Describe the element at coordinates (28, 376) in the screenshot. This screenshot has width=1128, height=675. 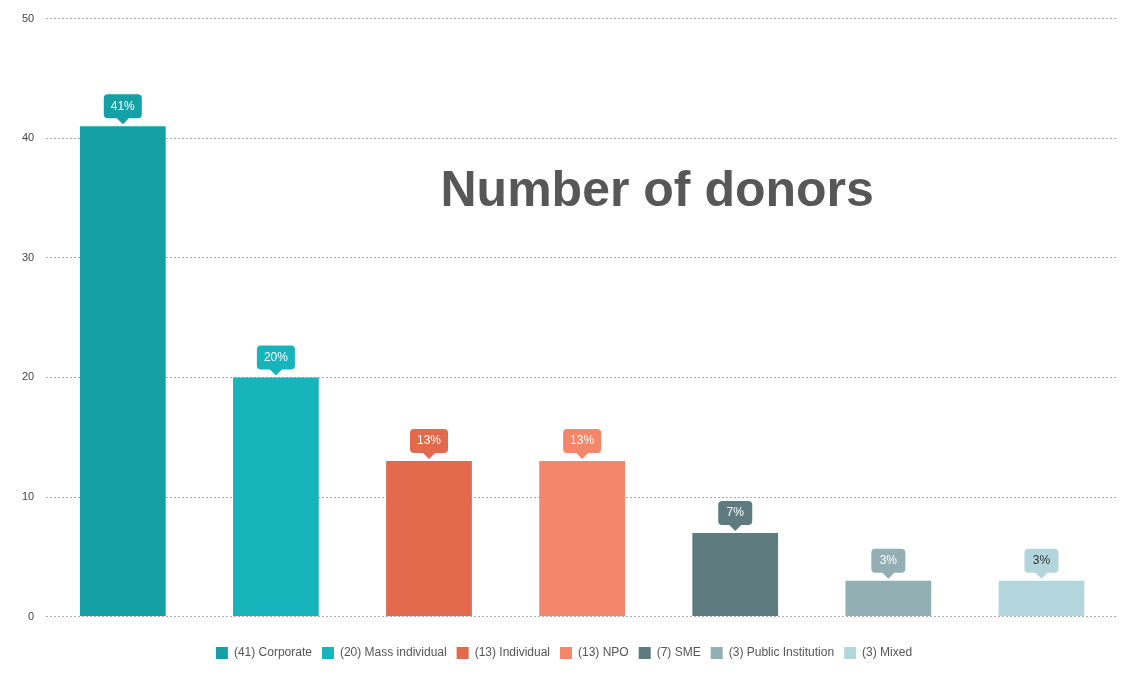
I see `y-tick-label: 20` at that location.